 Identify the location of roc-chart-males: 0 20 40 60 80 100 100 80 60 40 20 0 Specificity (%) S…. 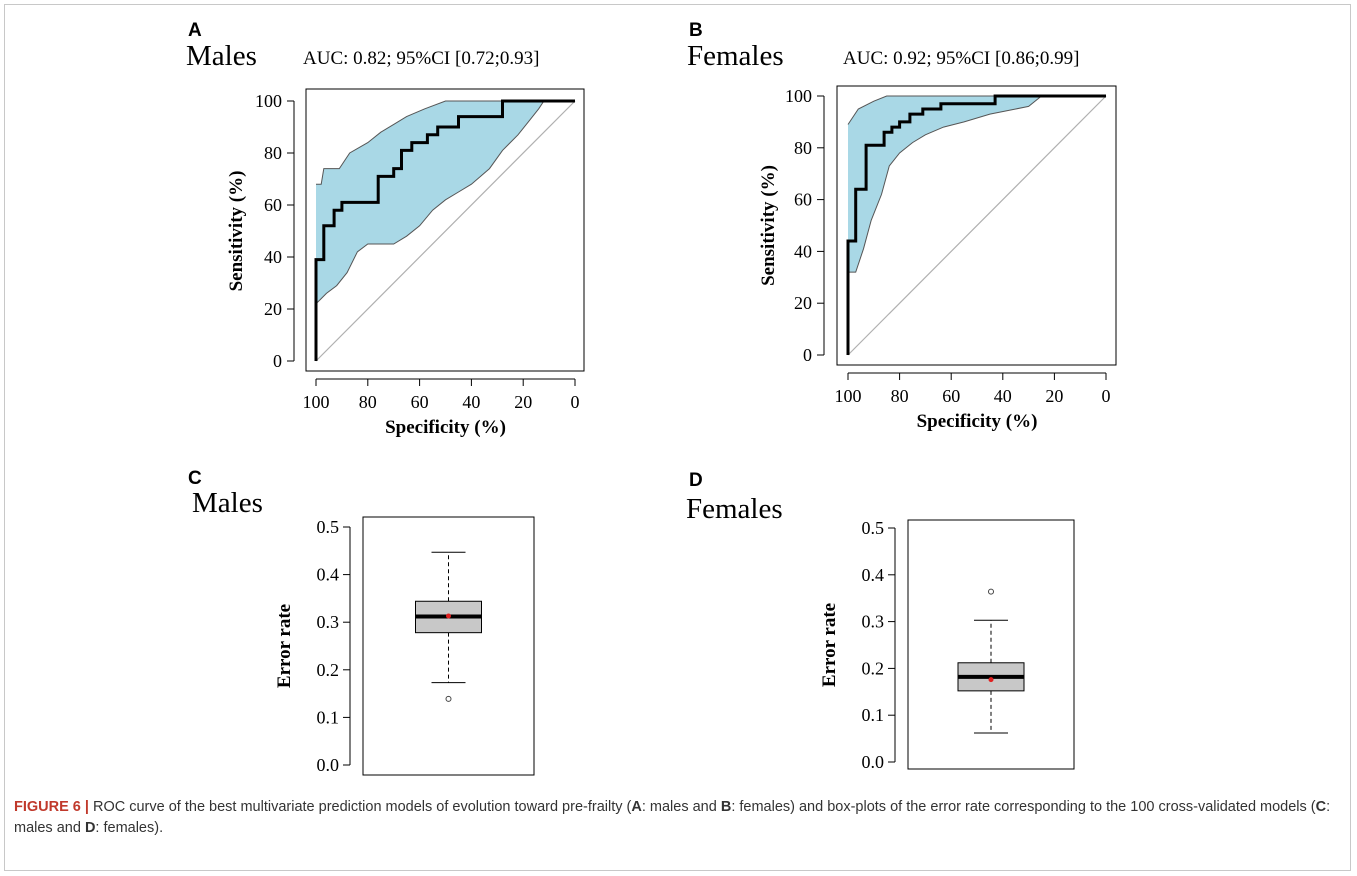
(405, 263).